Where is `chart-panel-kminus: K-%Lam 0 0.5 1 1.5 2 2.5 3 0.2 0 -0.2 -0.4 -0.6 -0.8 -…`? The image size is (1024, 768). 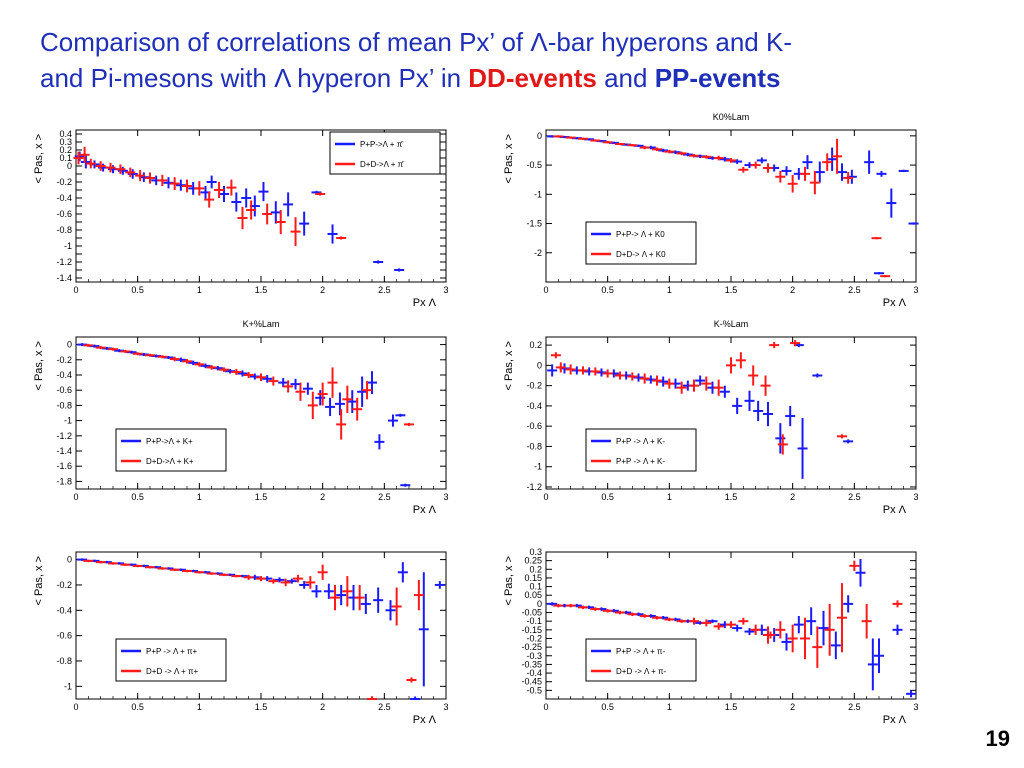 chart-panel-kminus: K-%Lam 0 0.5 1 1.5 2 2.5 3 0.2 0 -0.2 -0.4 -0.6 -0.8 -… is located at coordinates (710, 417).